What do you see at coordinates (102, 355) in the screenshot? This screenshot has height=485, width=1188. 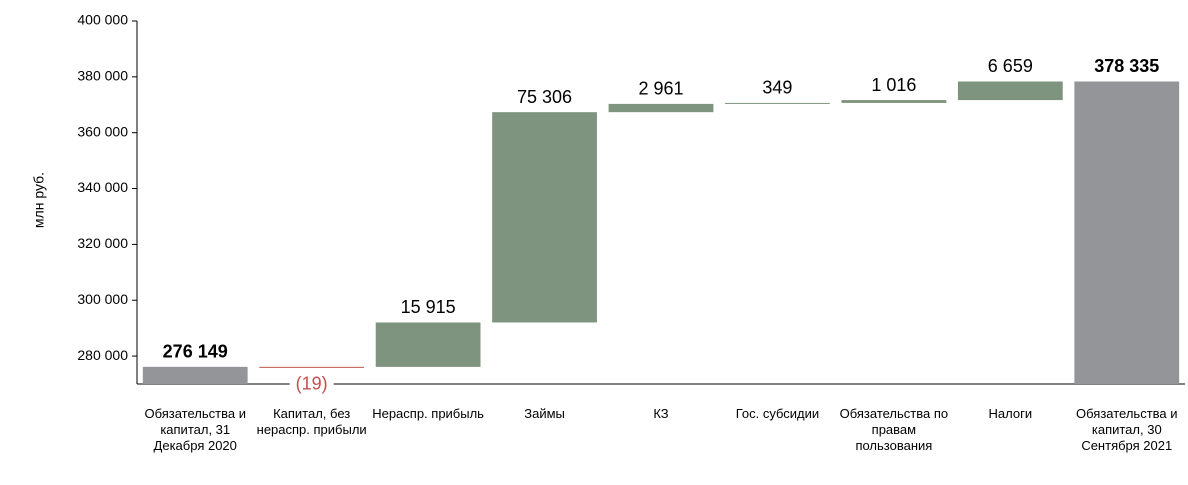 I see `y-tick-label: 280 000` at bounding box center [102, 355].